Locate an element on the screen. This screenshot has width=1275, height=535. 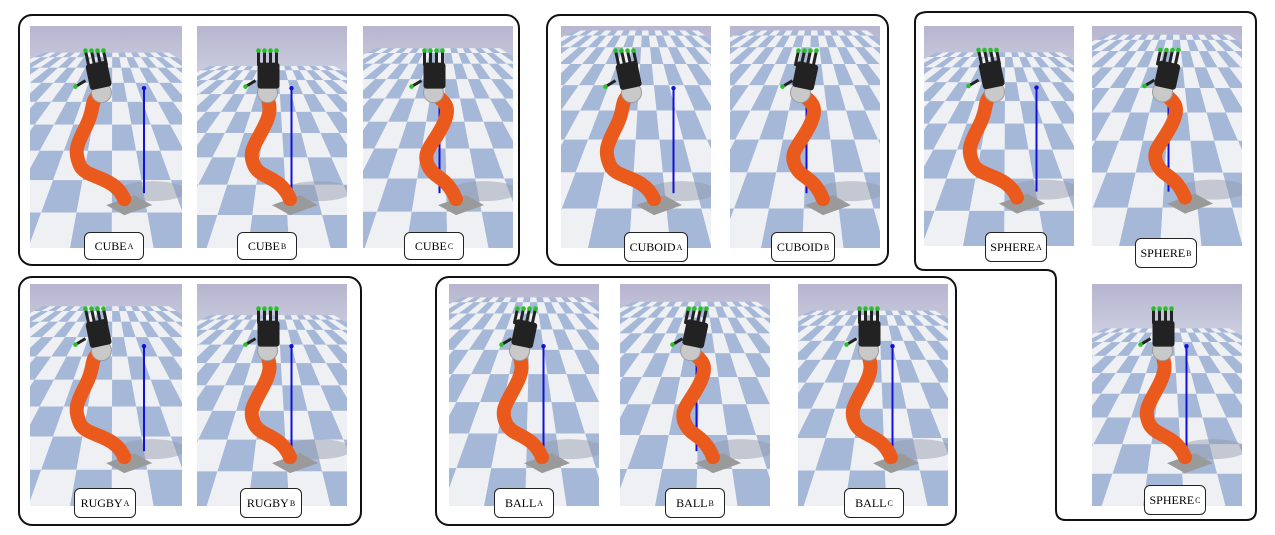
target-point is located at coordinates (144, 346).